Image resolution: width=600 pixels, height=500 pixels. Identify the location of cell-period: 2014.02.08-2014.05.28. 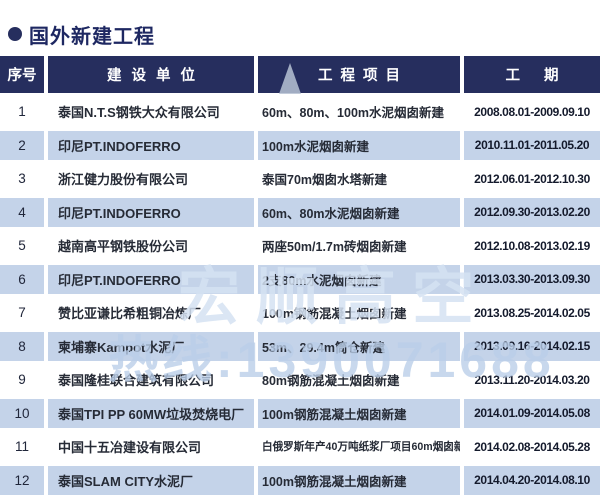
(532, 446).